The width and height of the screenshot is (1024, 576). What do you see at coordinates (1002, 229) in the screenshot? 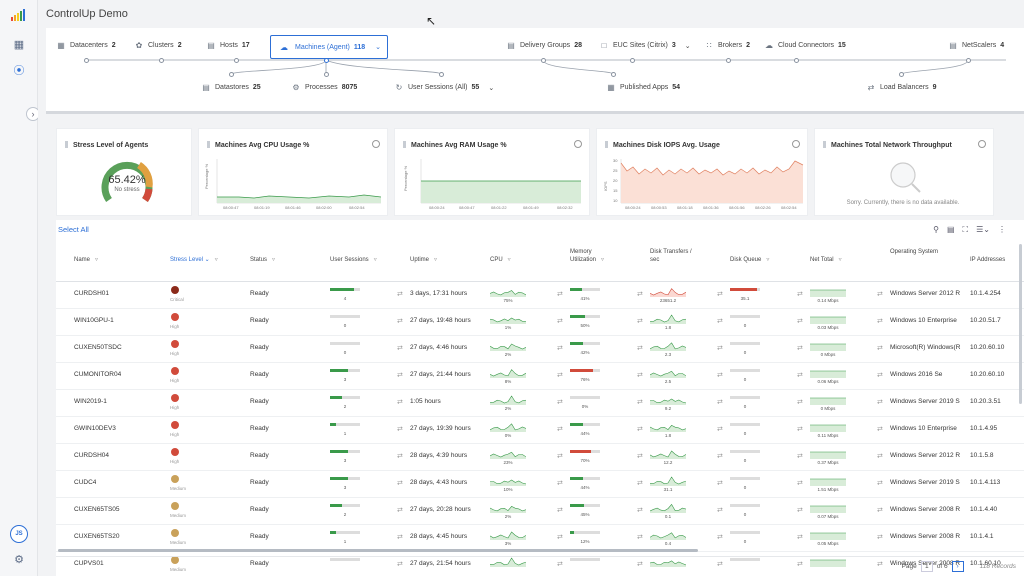
I see `more-options-icon: ⋮` at bounding box center [1002, 229].